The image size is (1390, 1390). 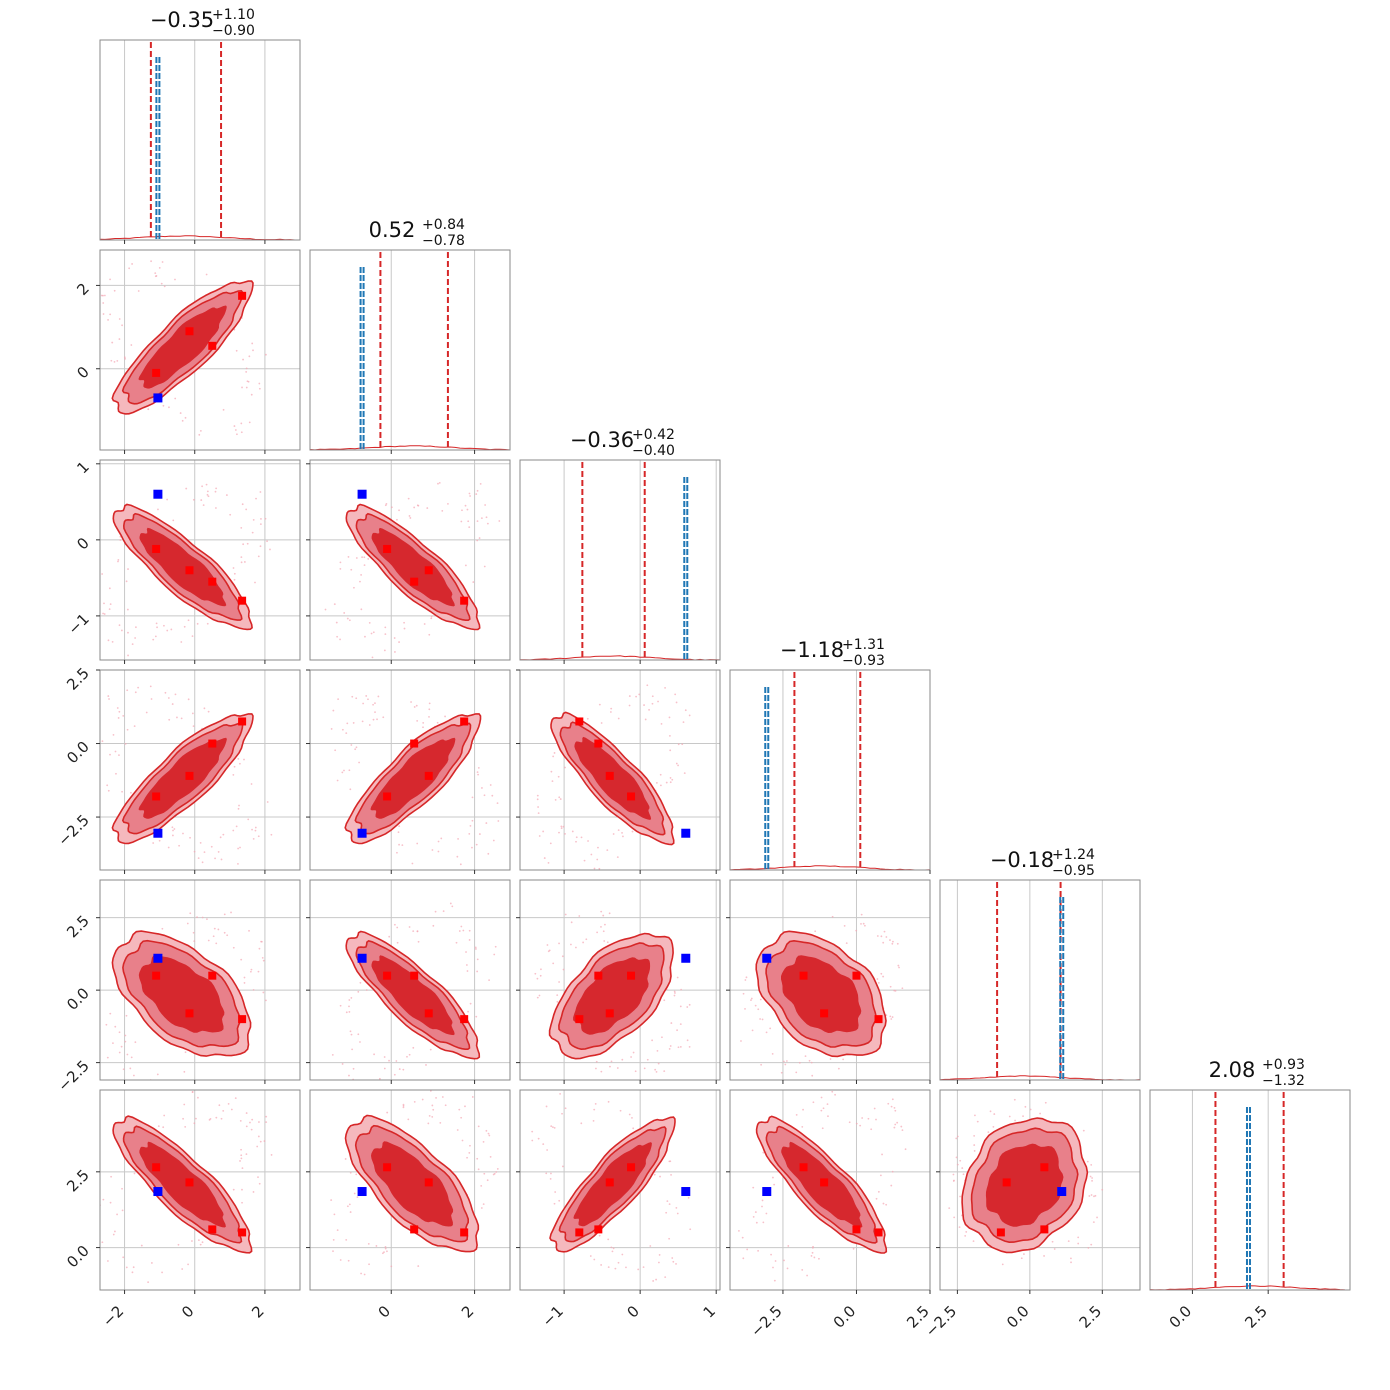 I want to click on y-tick-label: 0.0, so click(x=78, y=999).